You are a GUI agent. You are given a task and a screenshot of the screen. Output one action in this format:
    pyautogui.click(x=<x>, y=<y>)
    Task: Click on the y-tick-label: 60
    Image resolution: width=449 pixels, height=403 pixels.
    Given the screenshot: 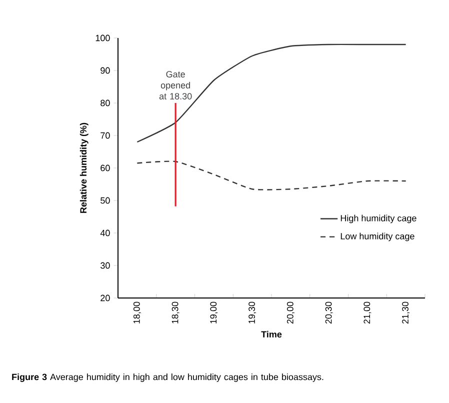 What is the action you would take?
    pyautogui.click(x=105, y=168)
    